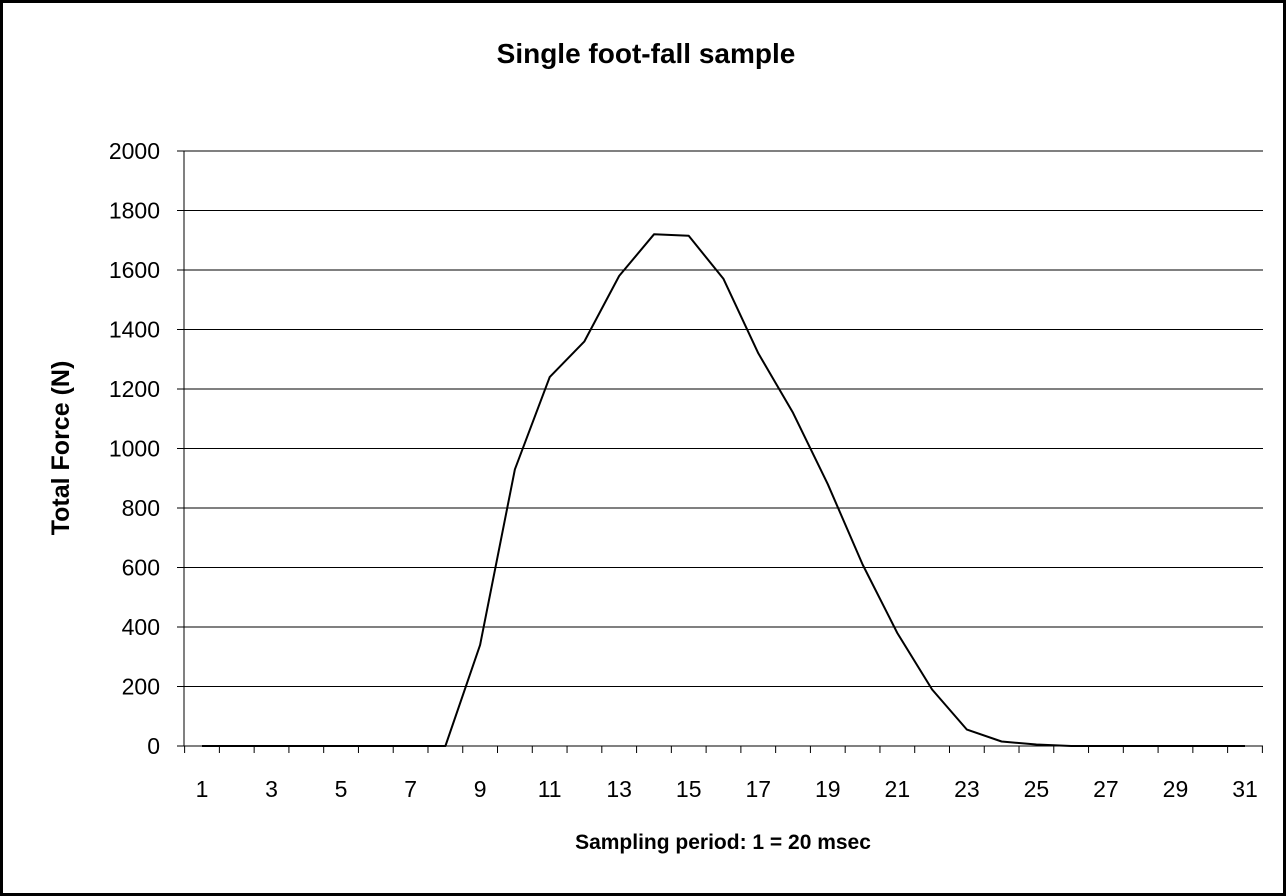 The width and height of the screenshot is (1286, 896). What do you see at coordinates (141, 627) in the screenshot?
I see `y-tick-label: 400` at bounding box center [141, 627].